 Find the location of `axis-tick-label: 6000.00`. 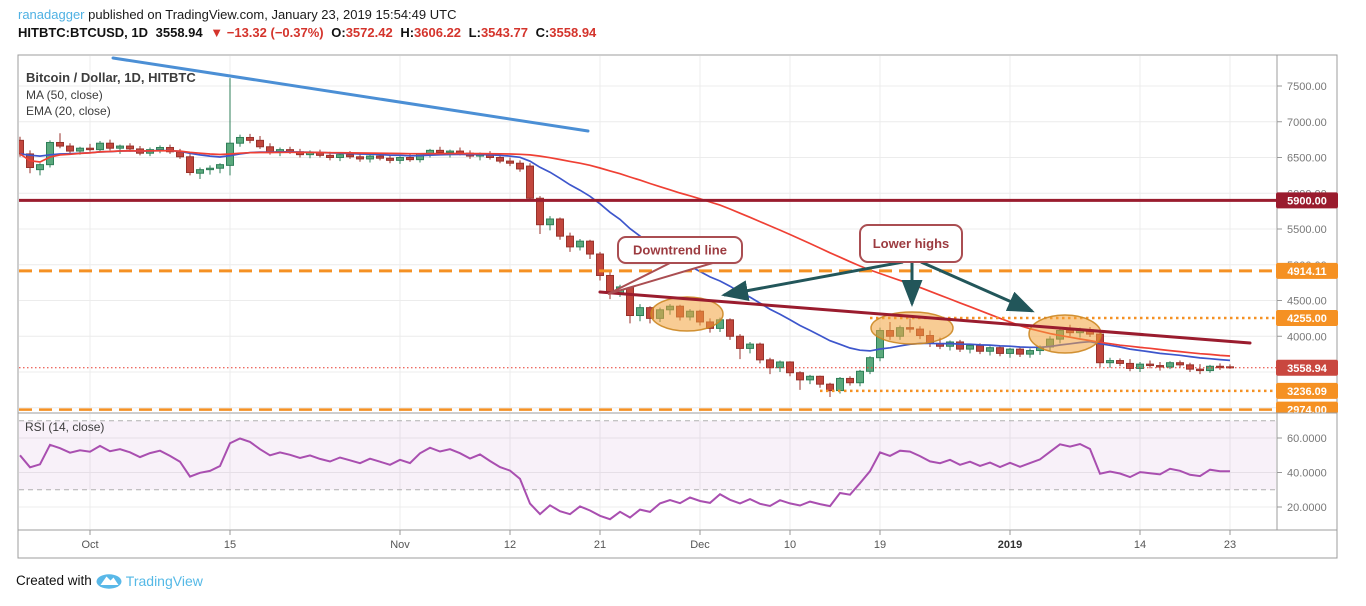

axis-tick-label: 6000.00 is located at coordinates (1307, 194).